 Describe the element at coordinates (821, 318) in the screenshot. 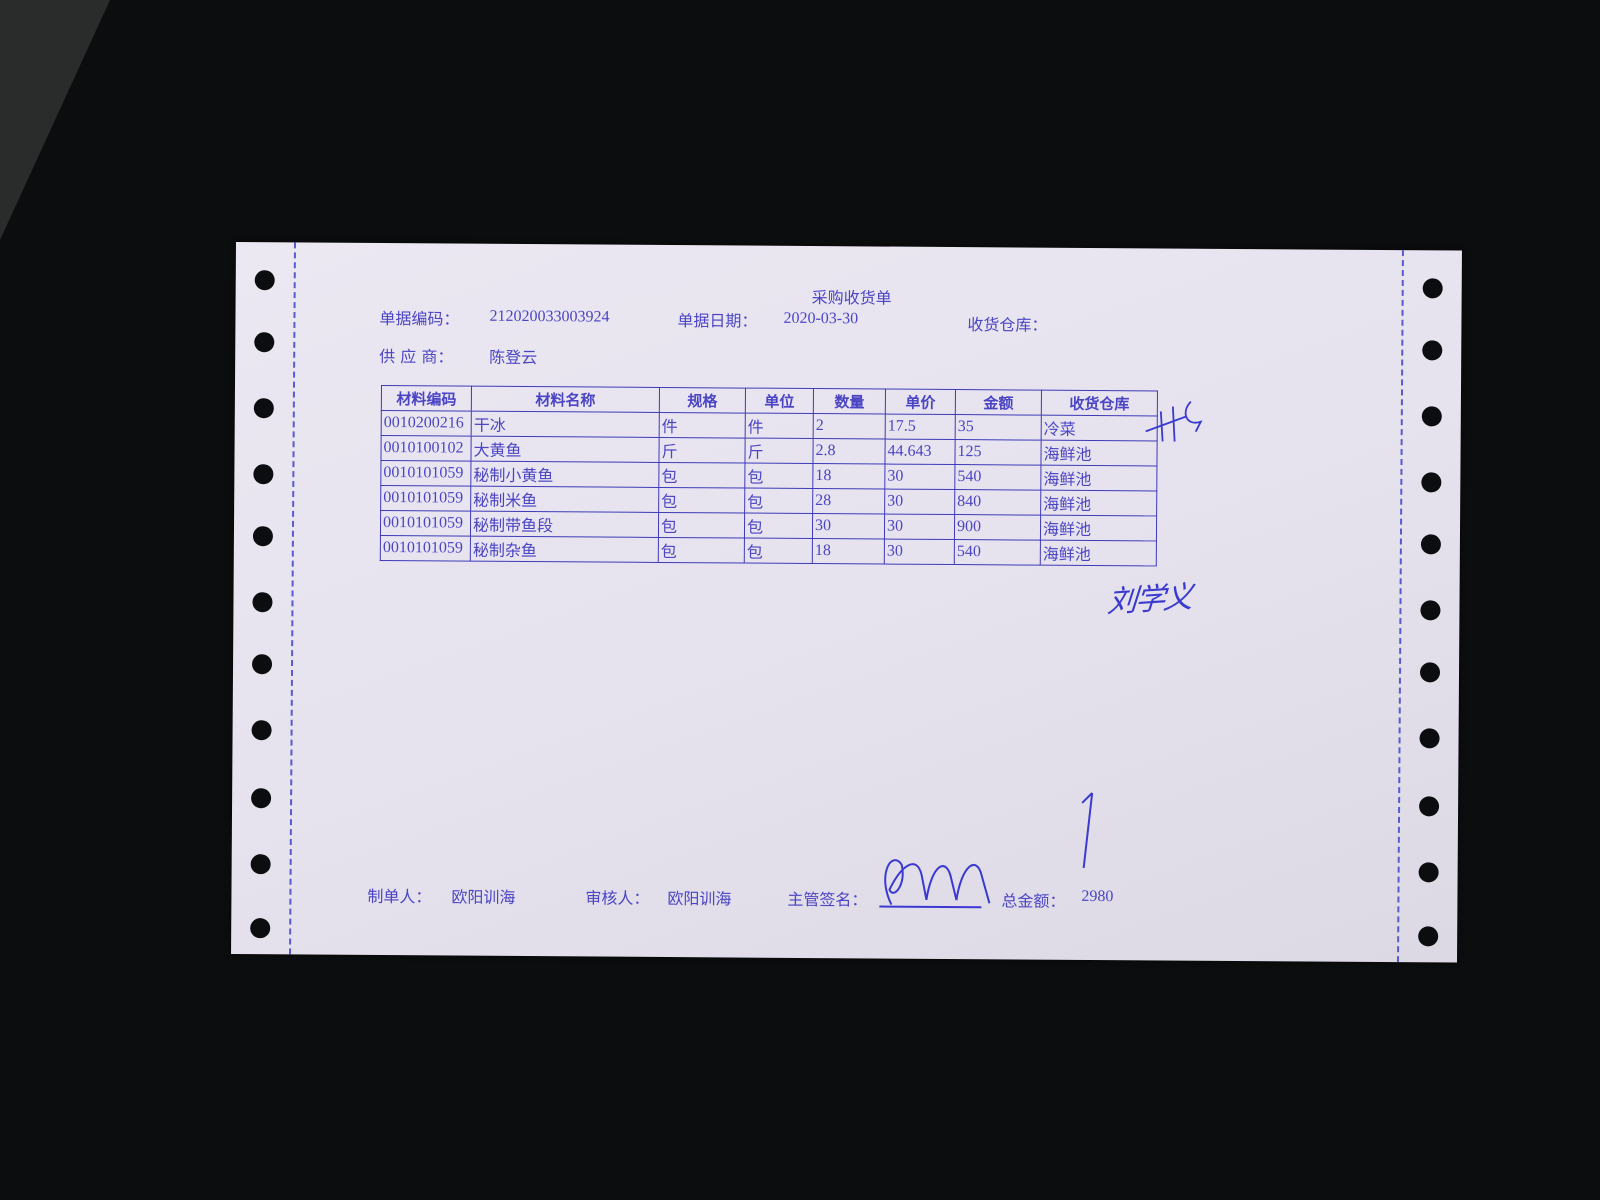

I see `doc-date: 2020-03-30` at that location.